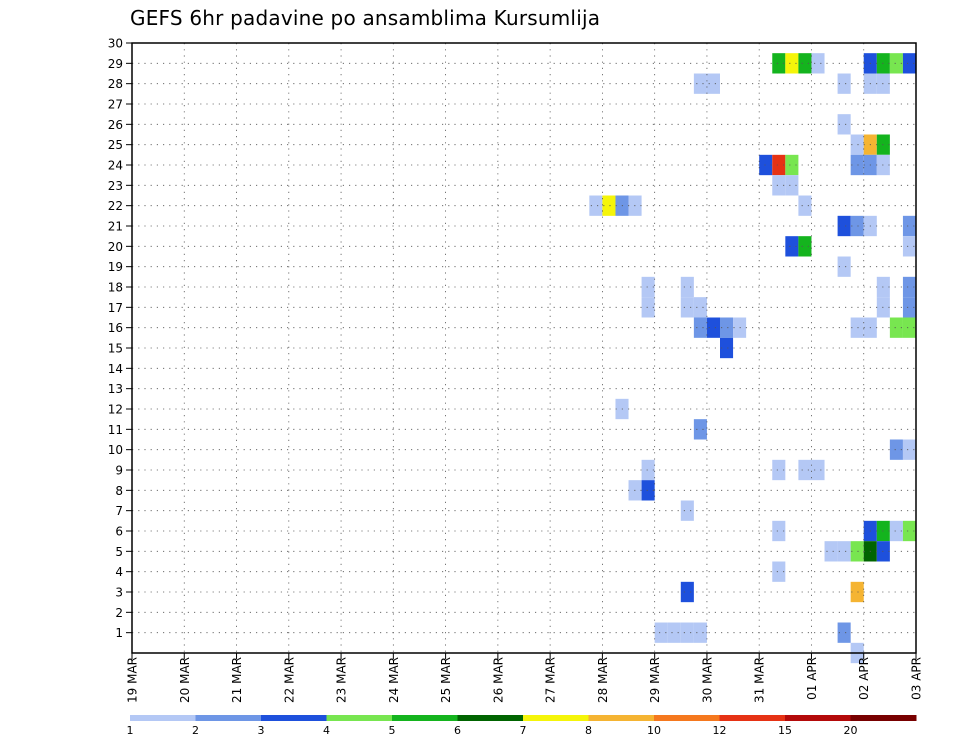 This screenshot has width=960, height=742. What do you see at coordinates (119, 552) in the screenshot?
I see `y-tick-label: 5` at bounding box center [119, 552].